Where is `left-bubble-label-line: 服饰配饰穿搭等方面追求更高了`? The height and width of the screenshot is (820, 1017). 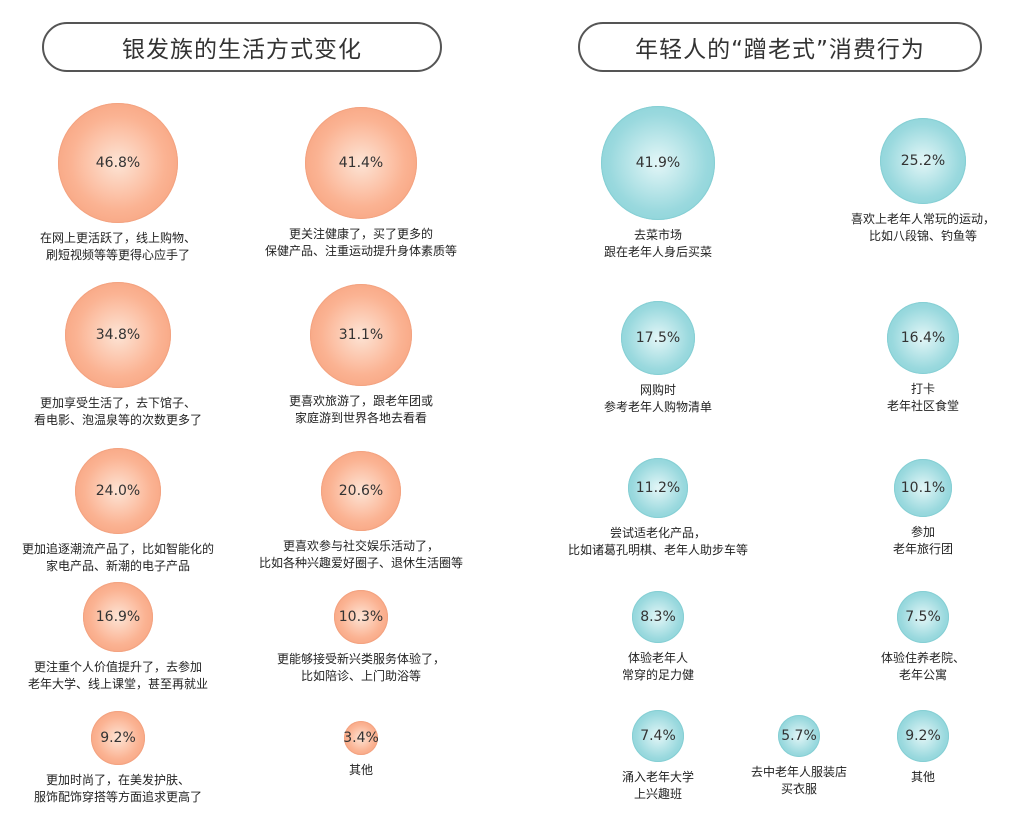
left-bubble-label-line: 服饰配饰穿搭等方面追求更高了 is located at coordinates (117, 797).